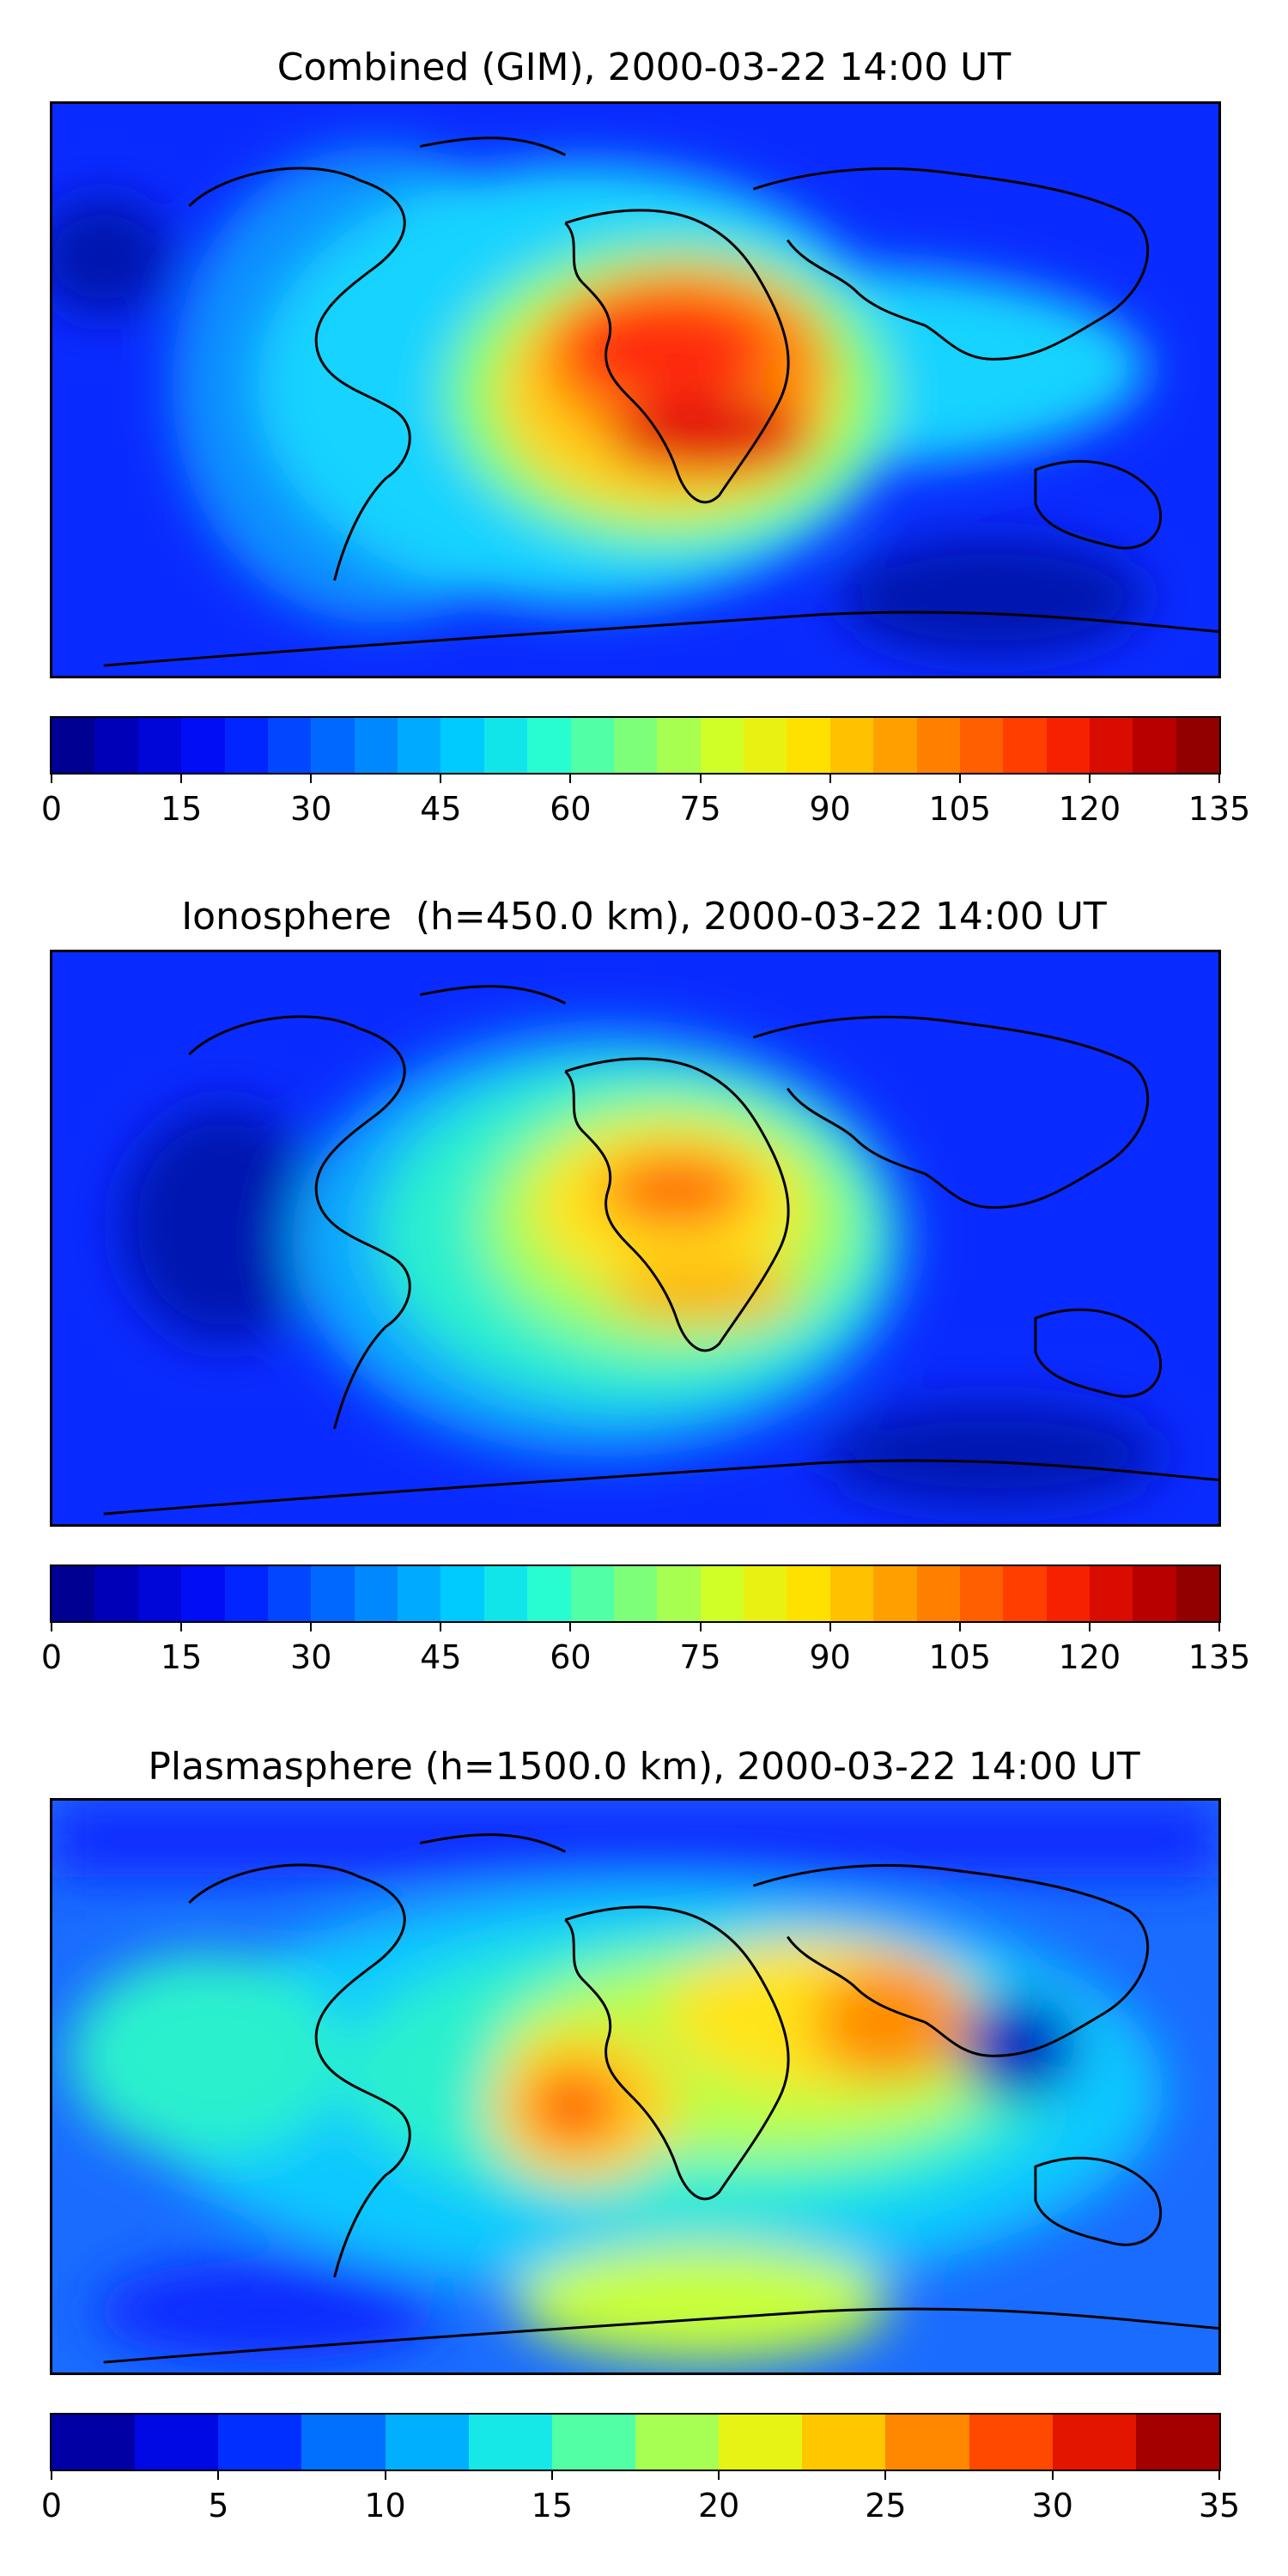 Image resolution: width=1288 pixels, height=2576 pixels. Describe the element at coordinates (385, 2506) in the screenshot. I see `colorbar-tick-label: 10` at that location.